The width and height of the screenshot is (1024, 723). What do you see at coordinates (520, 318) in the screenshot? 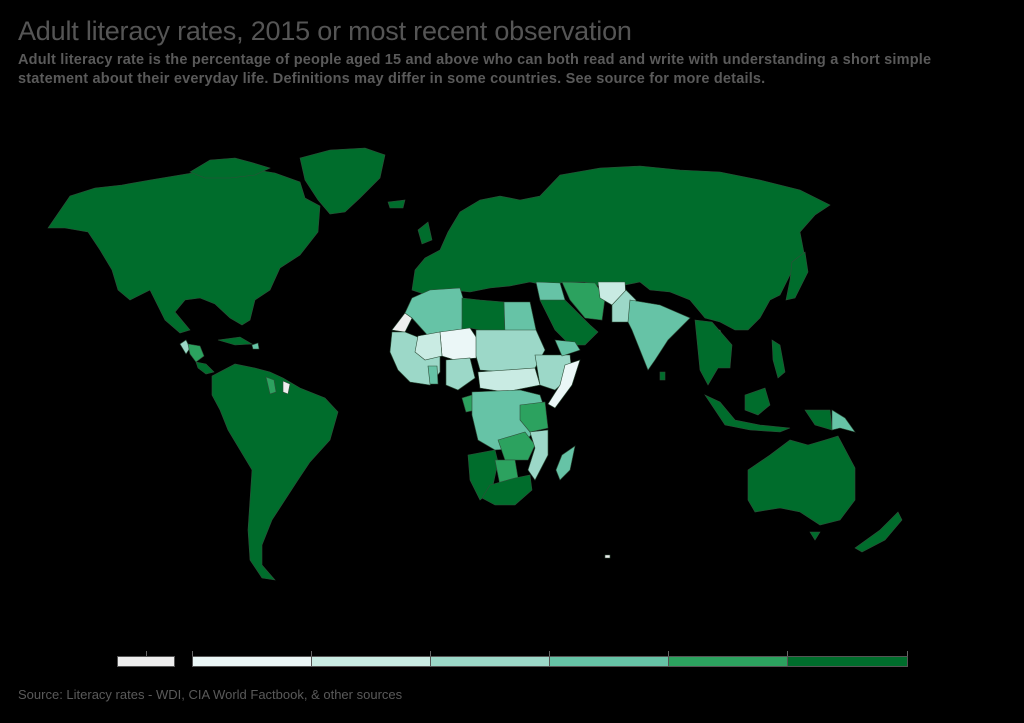
I see `region-egypt` at bounding box center [520, 318].